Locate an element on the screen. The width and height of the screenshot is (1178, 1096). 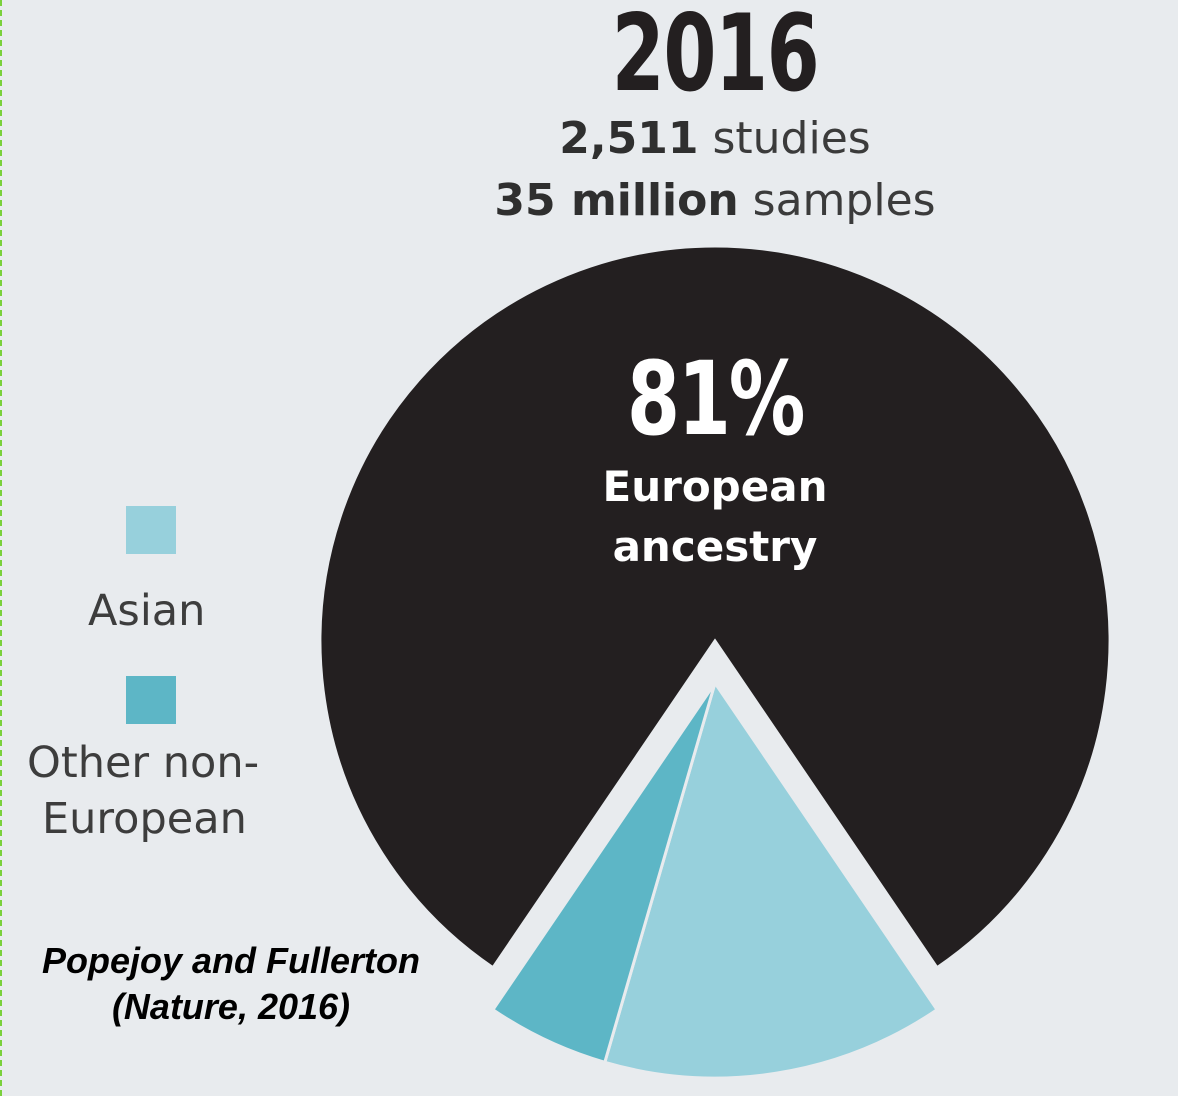
chart-subtitle: 2,511 studies 35 million samples is located at coordinates (715, 170).